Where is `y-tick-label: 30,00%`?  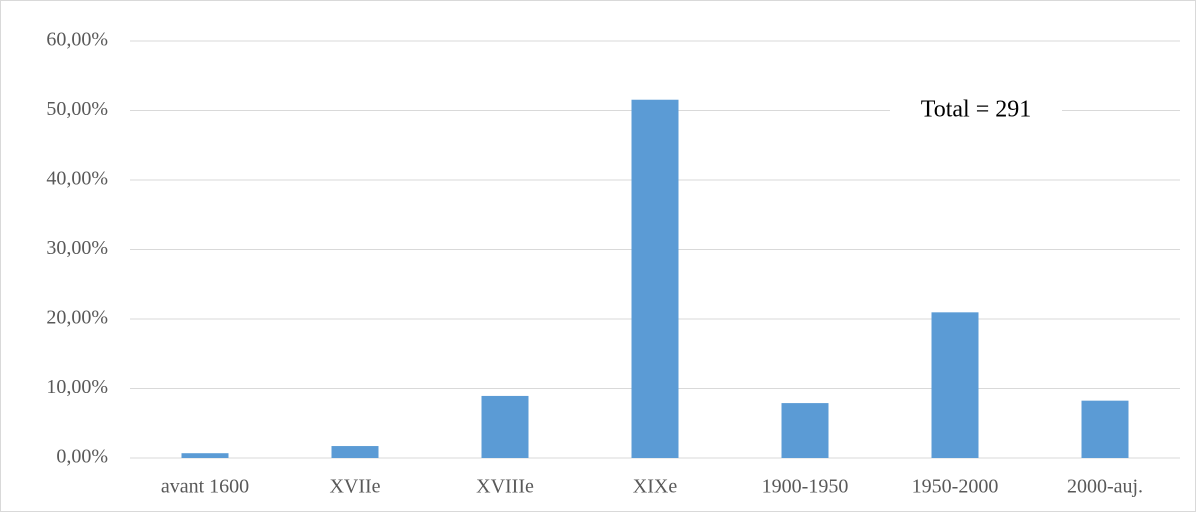 y-tick-label: 30,00% is located at coordinates (77, 248).